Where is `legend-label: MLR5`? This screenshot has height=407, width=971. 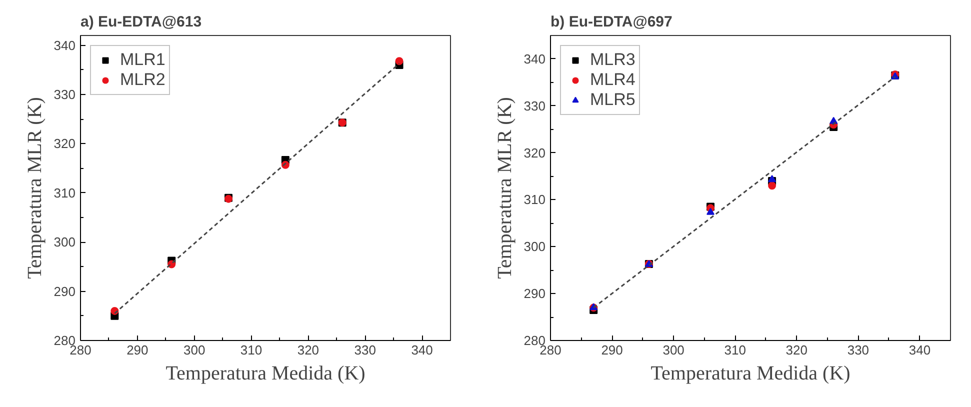 legend-label: MLR5 is located at coordinates (613, 100).